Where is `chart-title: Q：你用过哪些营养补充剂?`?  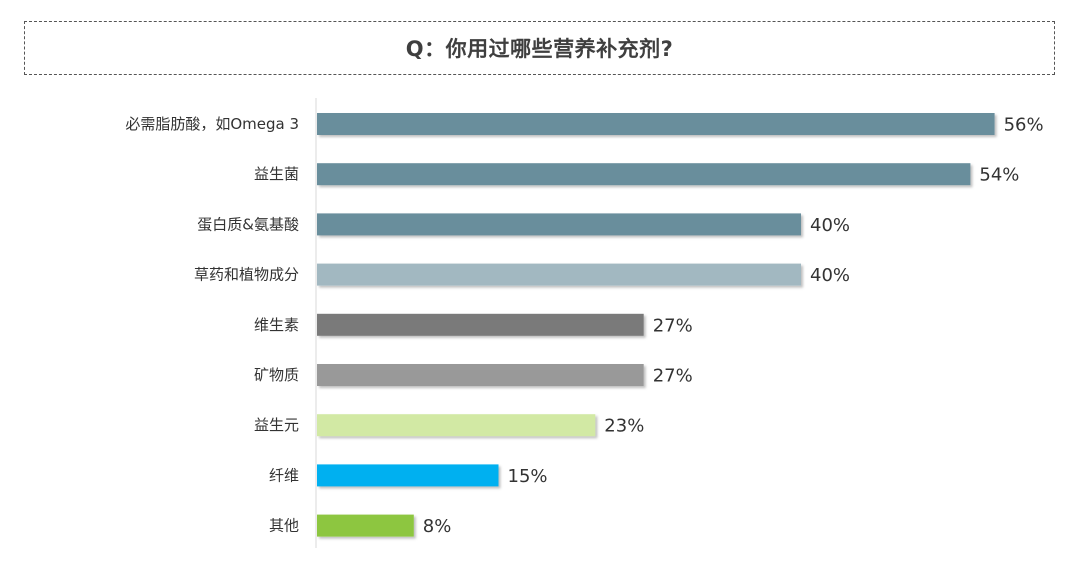 chart-title: Q：你用过哪些营养补充剂? is located at coordinates (539, 49).